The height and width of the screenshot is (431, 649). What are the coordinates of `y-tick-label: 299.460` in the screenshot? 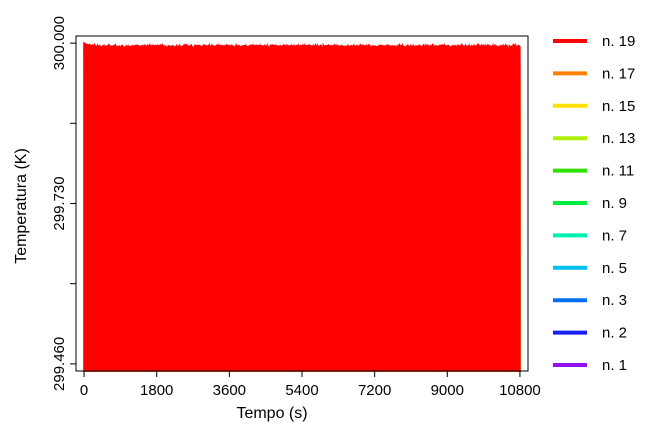 It's located at (59, 364).